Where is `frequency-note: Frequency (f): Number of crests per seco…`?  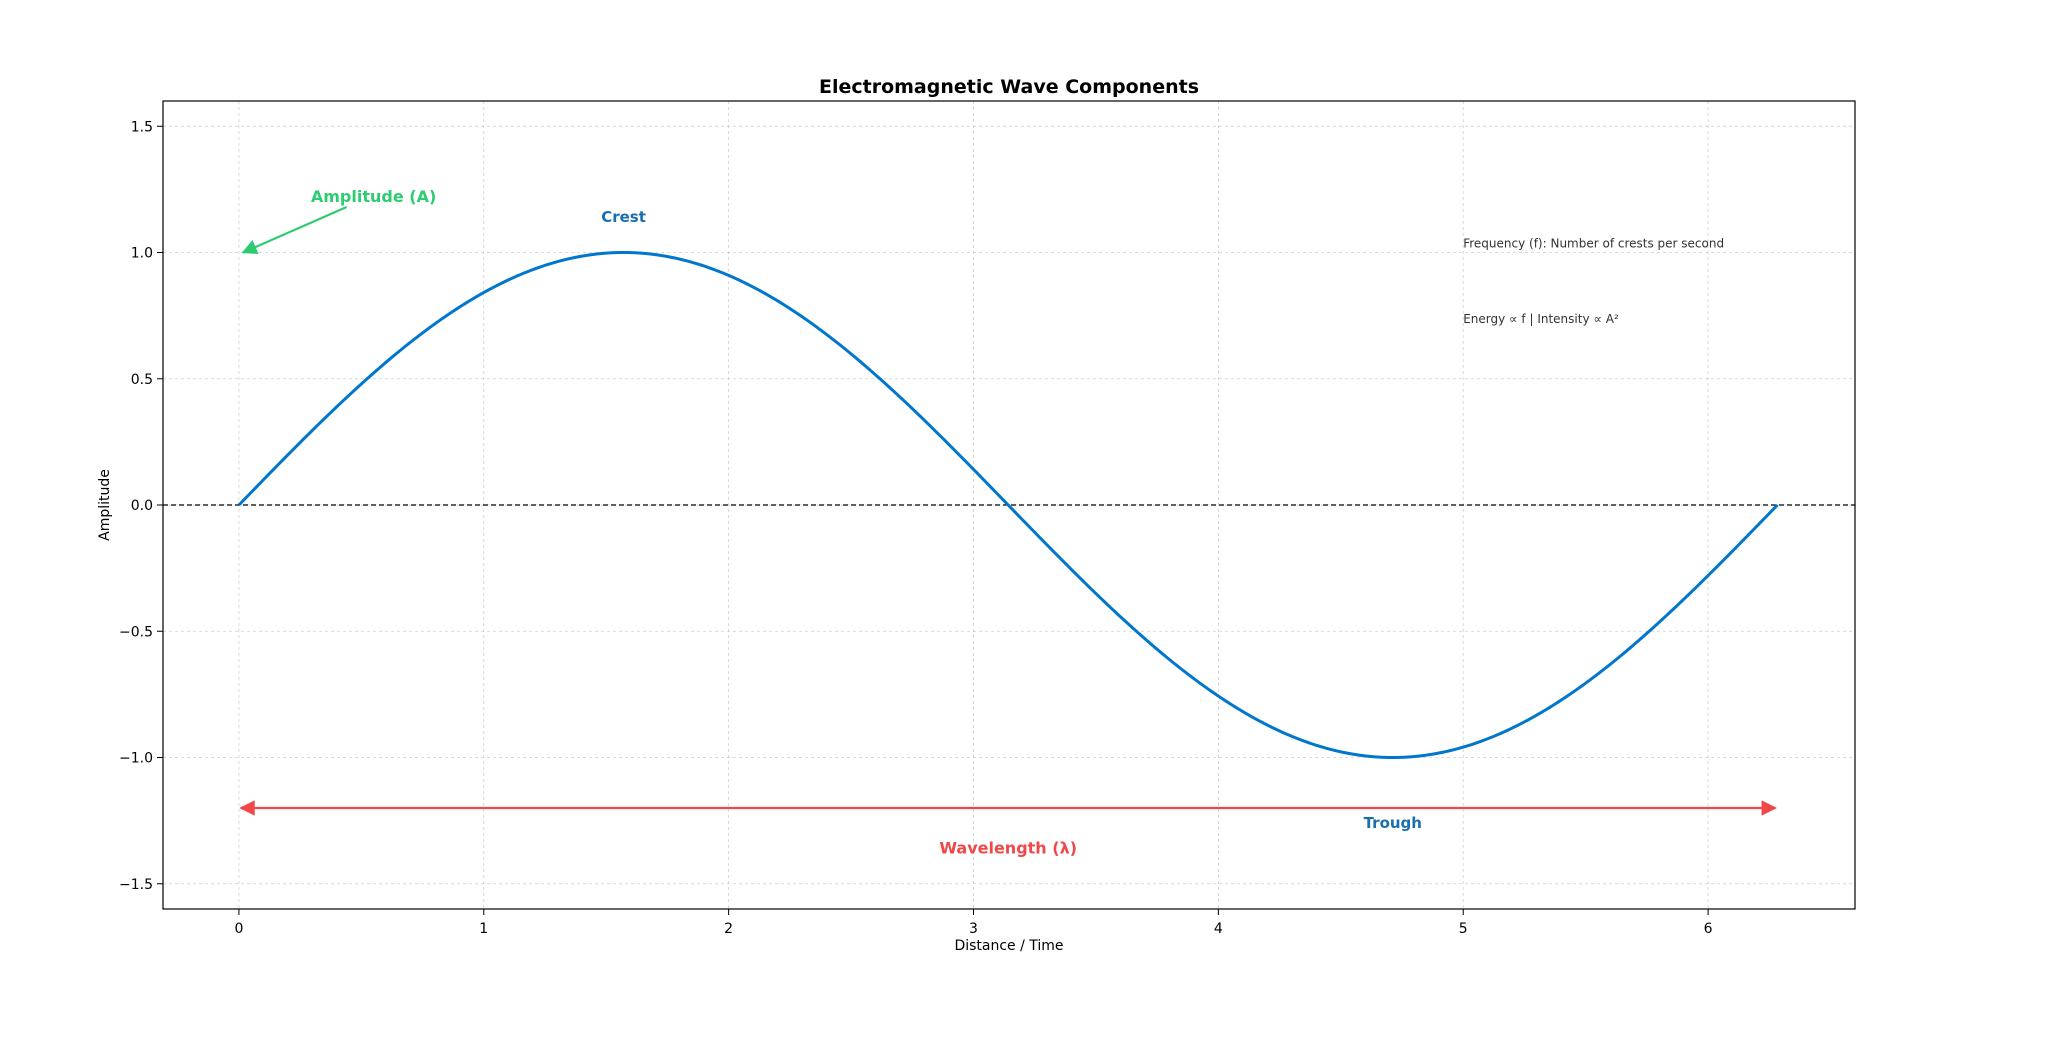 frequency-note: Frequency (f): Number of crests per seco… is located at coordinates (1593, 243).